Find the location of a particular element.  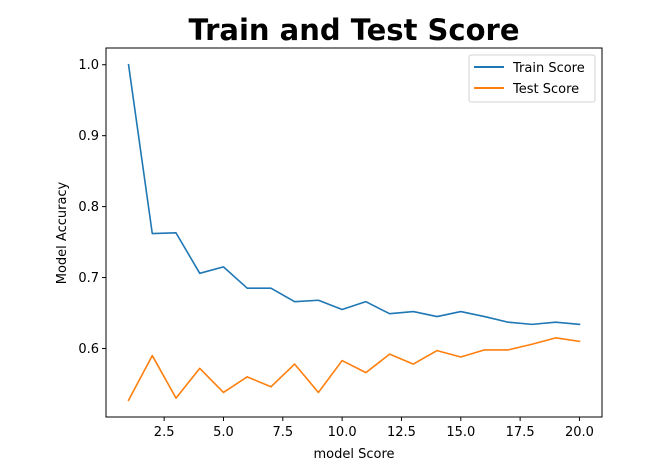

y-axis-label: Model Accuracy is located at coordinates (62, 232).